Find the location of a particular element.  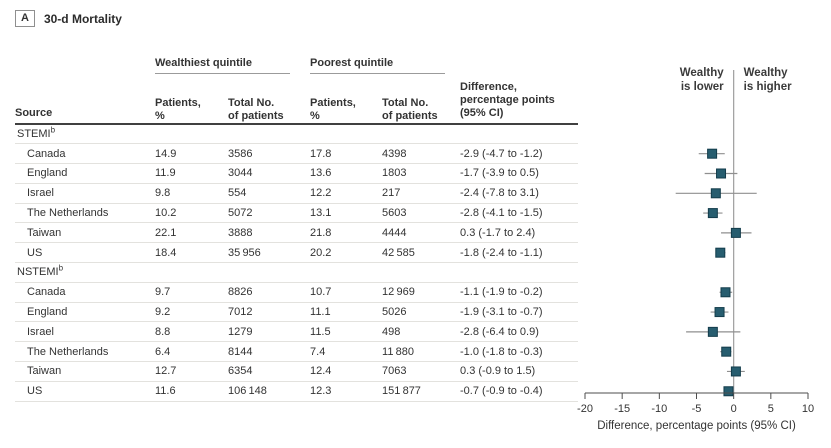

cell-difference: 0.3 (-1.7 to 2.4) is located at coordinates (519, 233).